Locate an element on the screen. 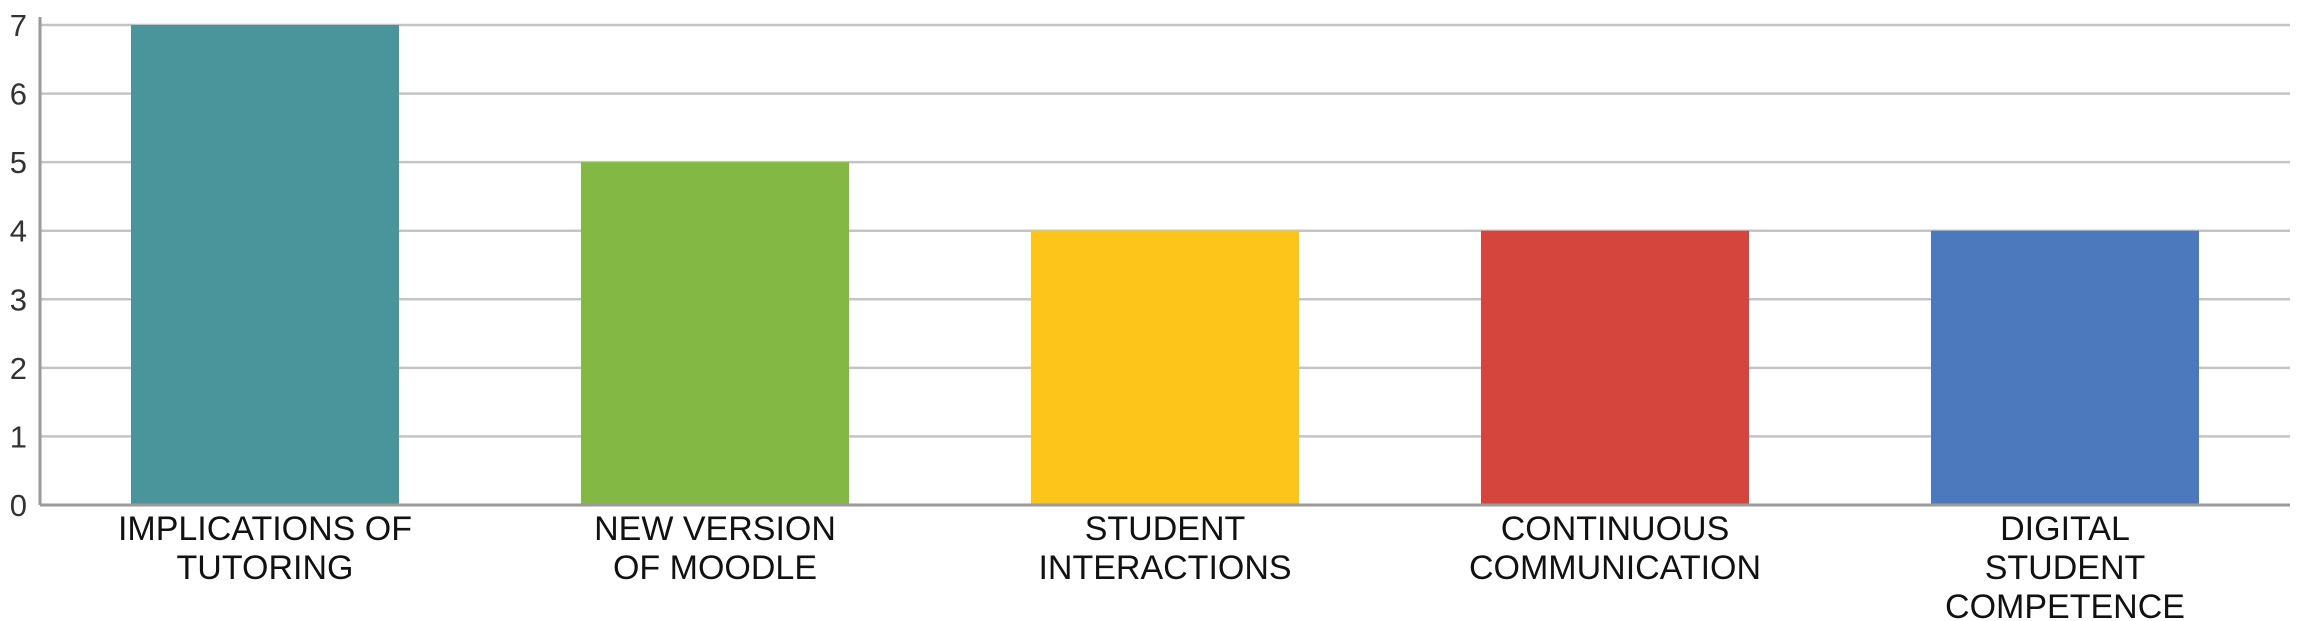 Image resolution: width=2303 pixels, height=621 pixels. x-tick-label-line: CONTINUOUS is located at coordinates (1615, 529).